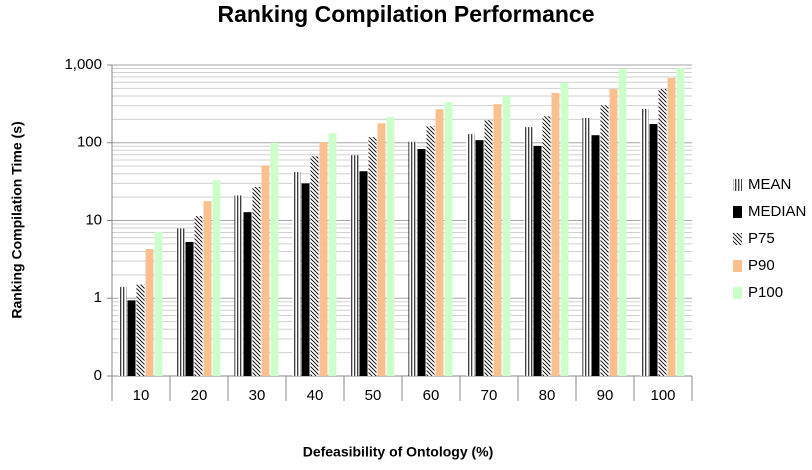  I want to click on x-axis-label: Defeasibility of Ontology (%), so click(398, 452).